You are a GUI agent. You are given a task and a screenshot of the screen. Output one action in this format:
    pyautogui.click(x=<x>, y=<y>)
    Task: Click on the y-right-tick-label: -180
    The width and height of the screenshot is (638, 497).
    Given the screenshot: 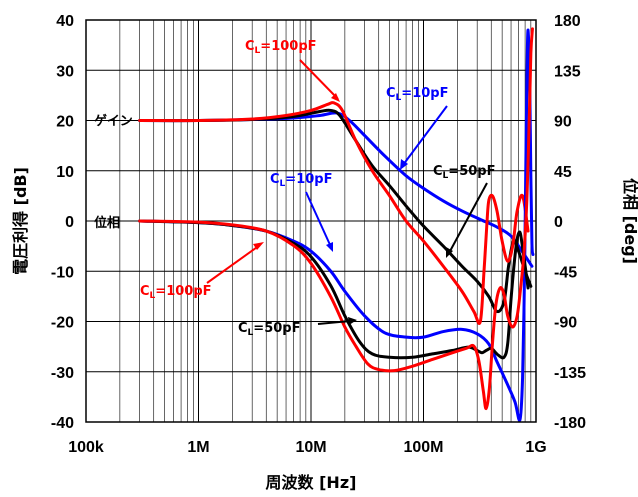 What is the action you would take?
    pyautogui.click(x=570, y=423)
    